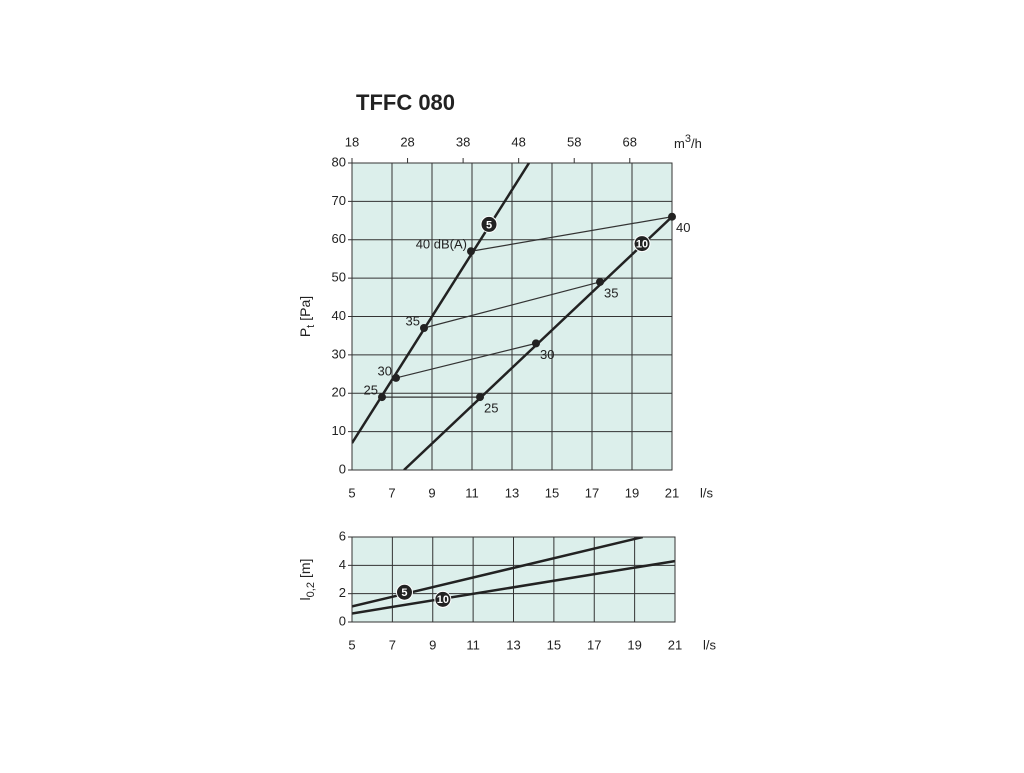 The height and width of the screenshot is (773, 1024). I want to click on title: TFFC 080, so click(405, 102).